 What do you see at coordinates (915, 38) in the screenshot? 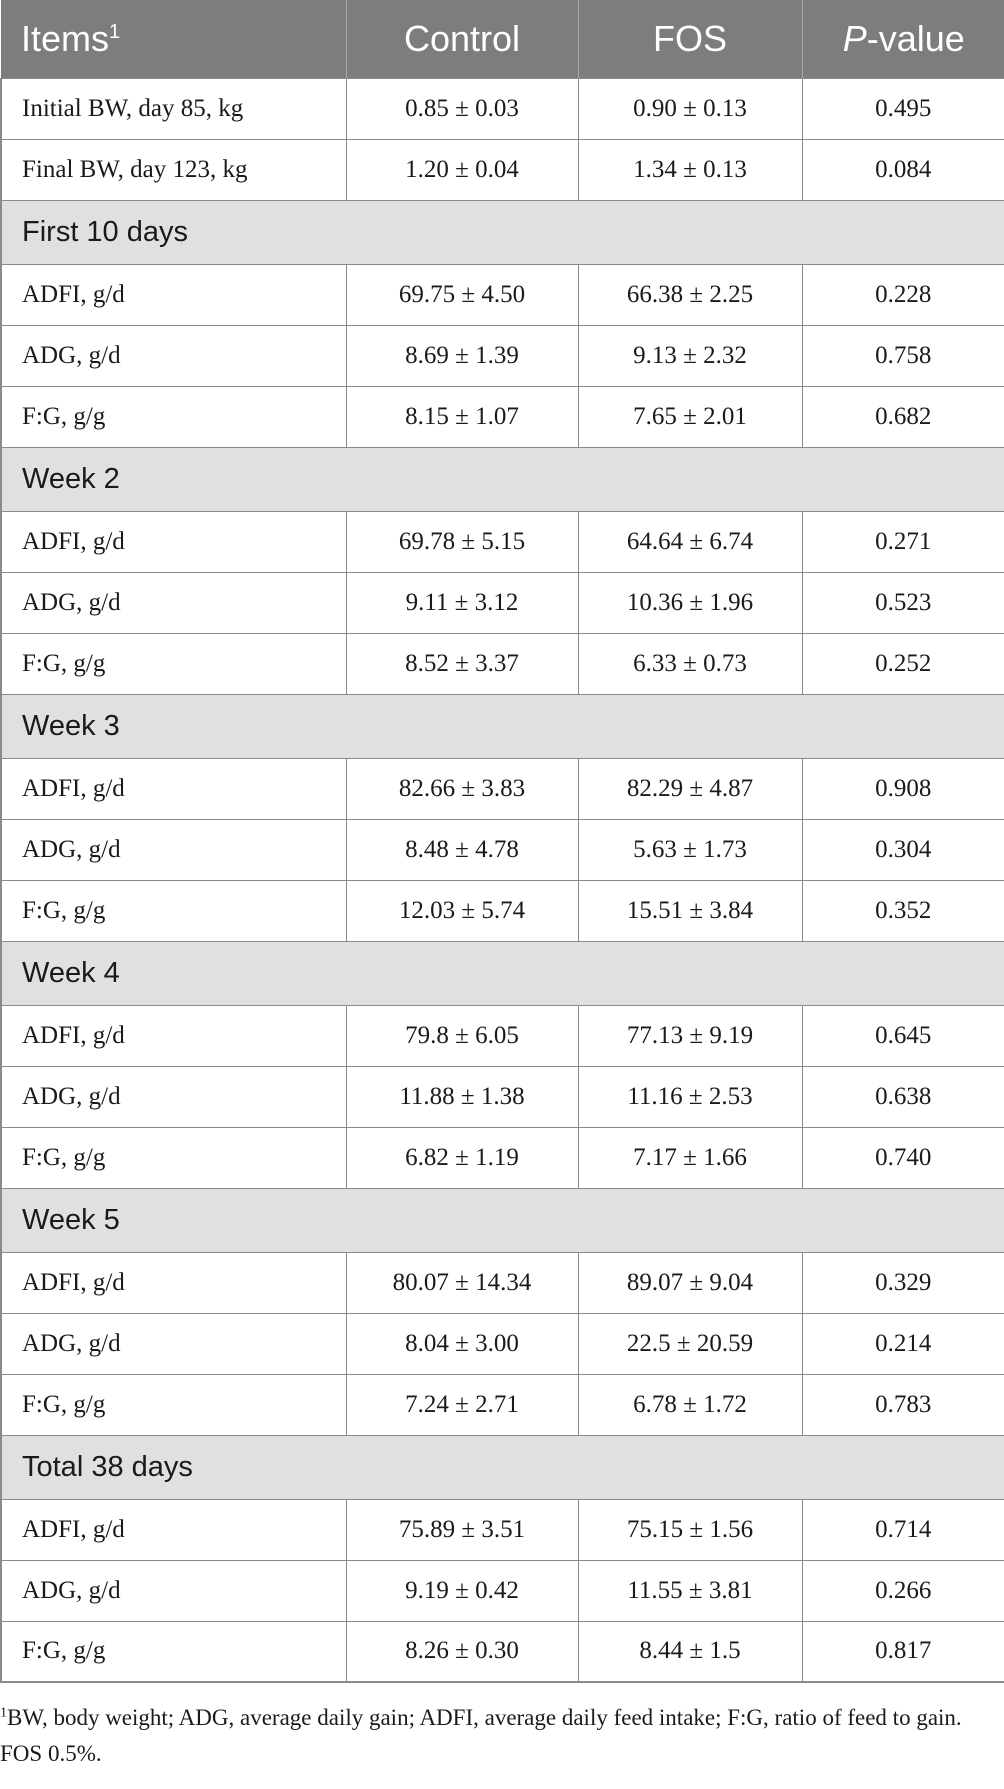
I see `header-p-rest: -value` at bounding box center [915, 38].